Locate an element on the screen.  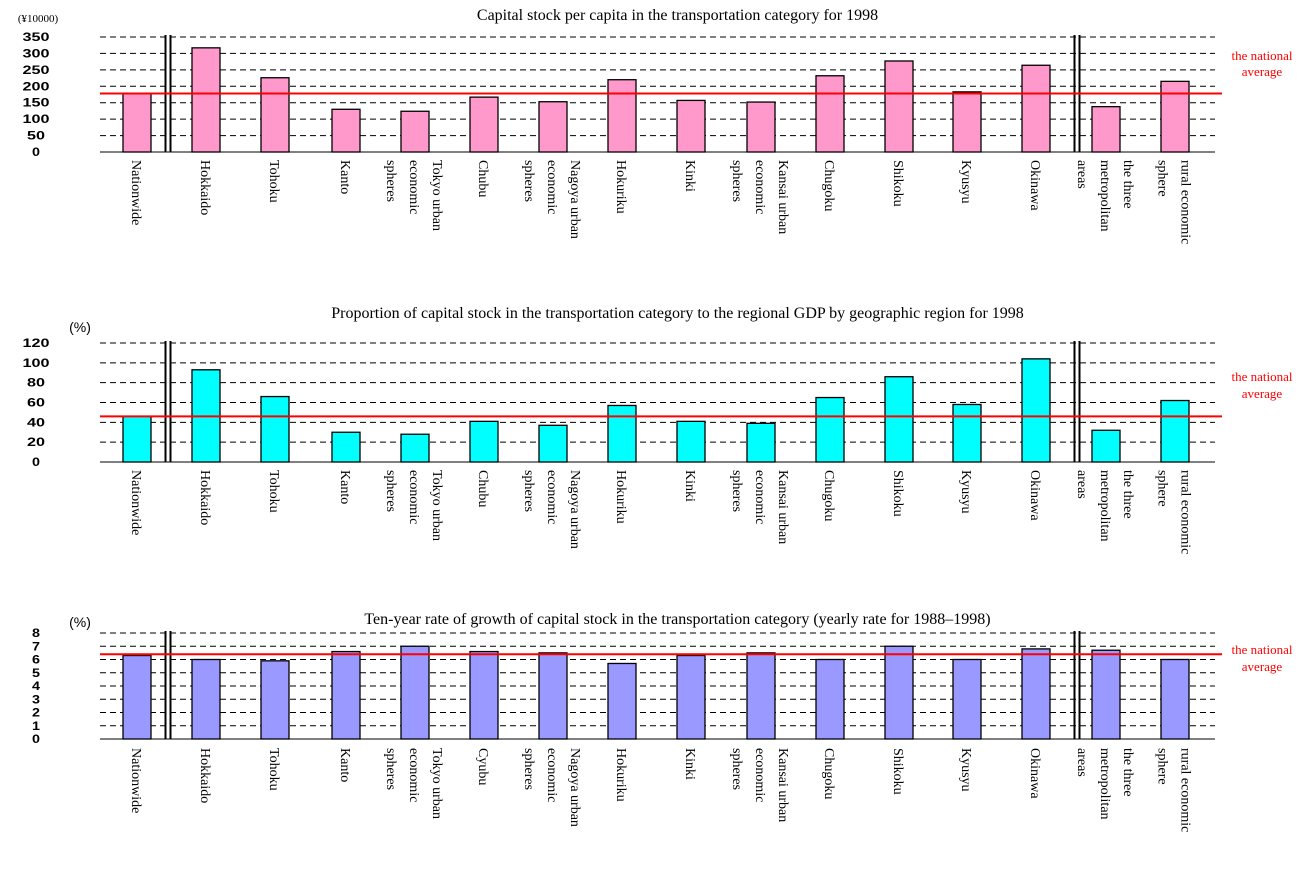
y-tick-label: 250 is located at coordinates (36, 70).